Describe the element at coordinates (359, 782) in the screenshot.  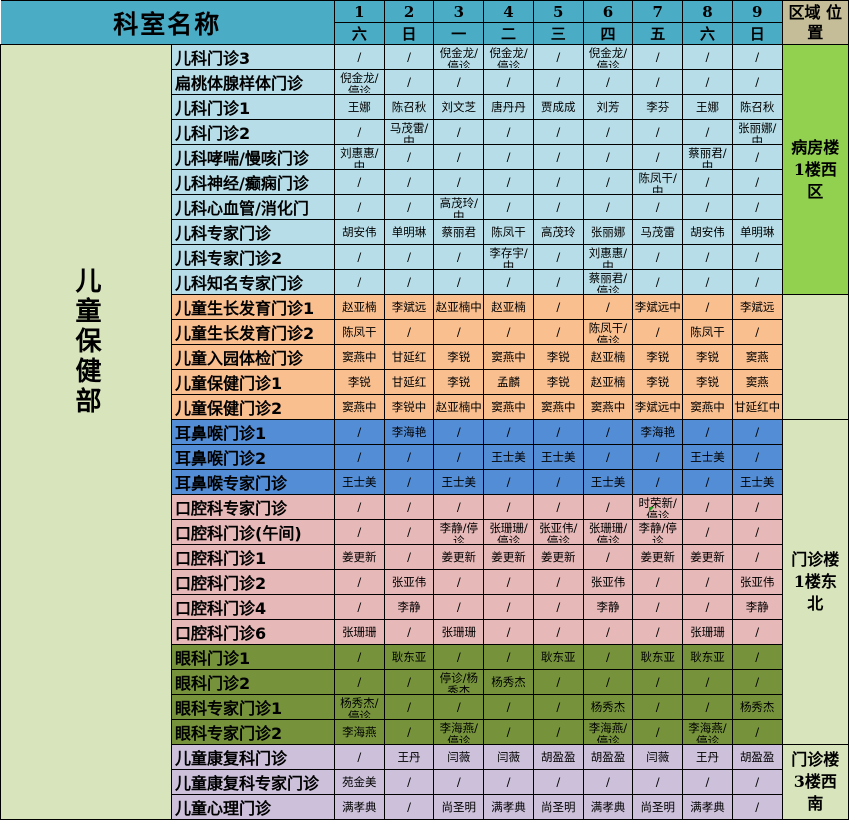
I see `schedule-cell: 苑金美` at that location.